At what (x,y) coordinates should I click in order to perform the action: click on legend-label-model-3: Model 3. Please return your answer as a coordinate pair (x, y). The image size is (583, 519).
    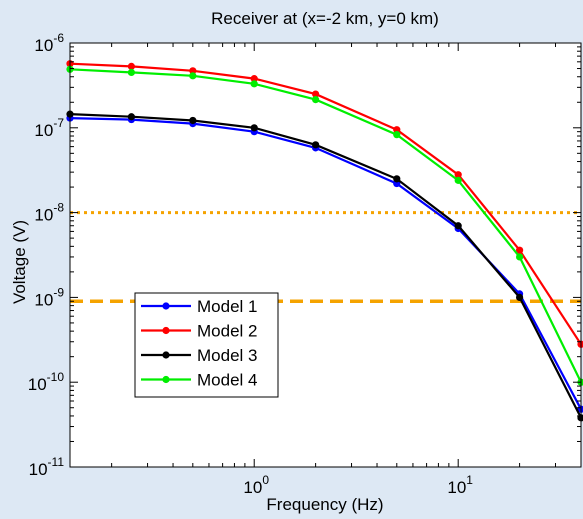
    Looking at the image, I should click on (227, 355).